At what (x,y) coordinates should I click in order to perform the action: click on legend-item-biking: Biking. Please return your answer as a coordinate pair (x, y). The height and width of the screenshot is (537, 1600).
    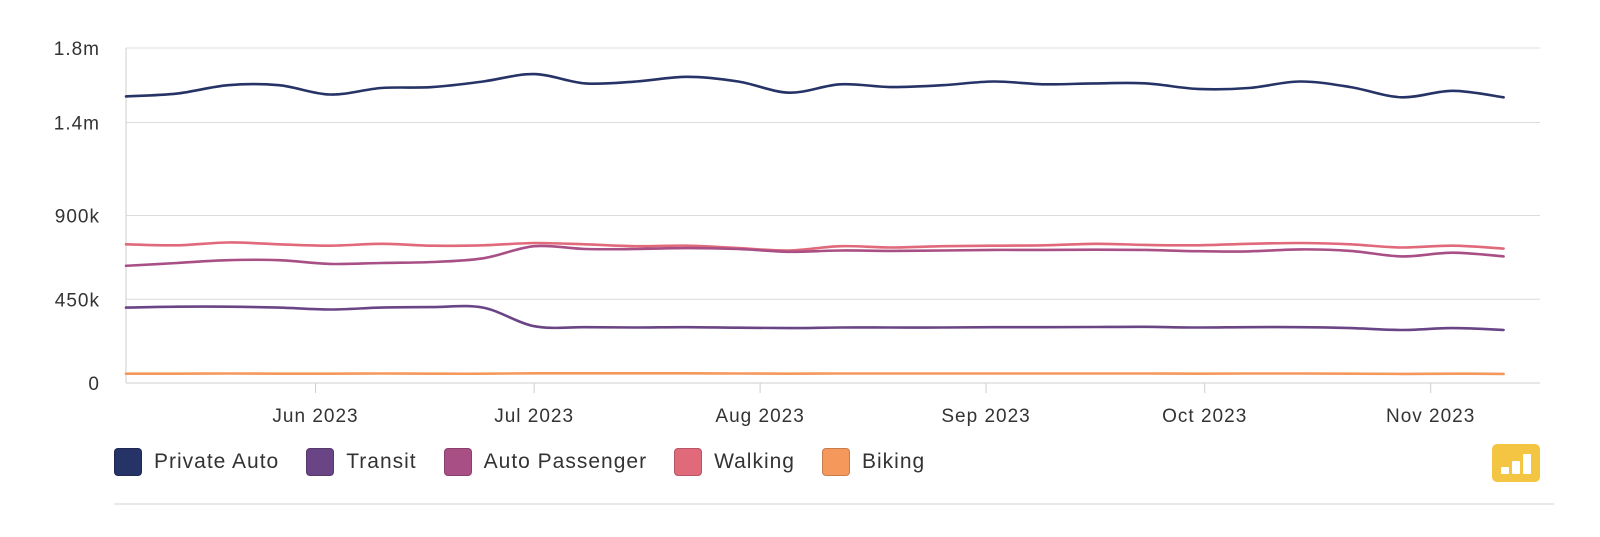
    Looking at the image, I should click on (873, 462).